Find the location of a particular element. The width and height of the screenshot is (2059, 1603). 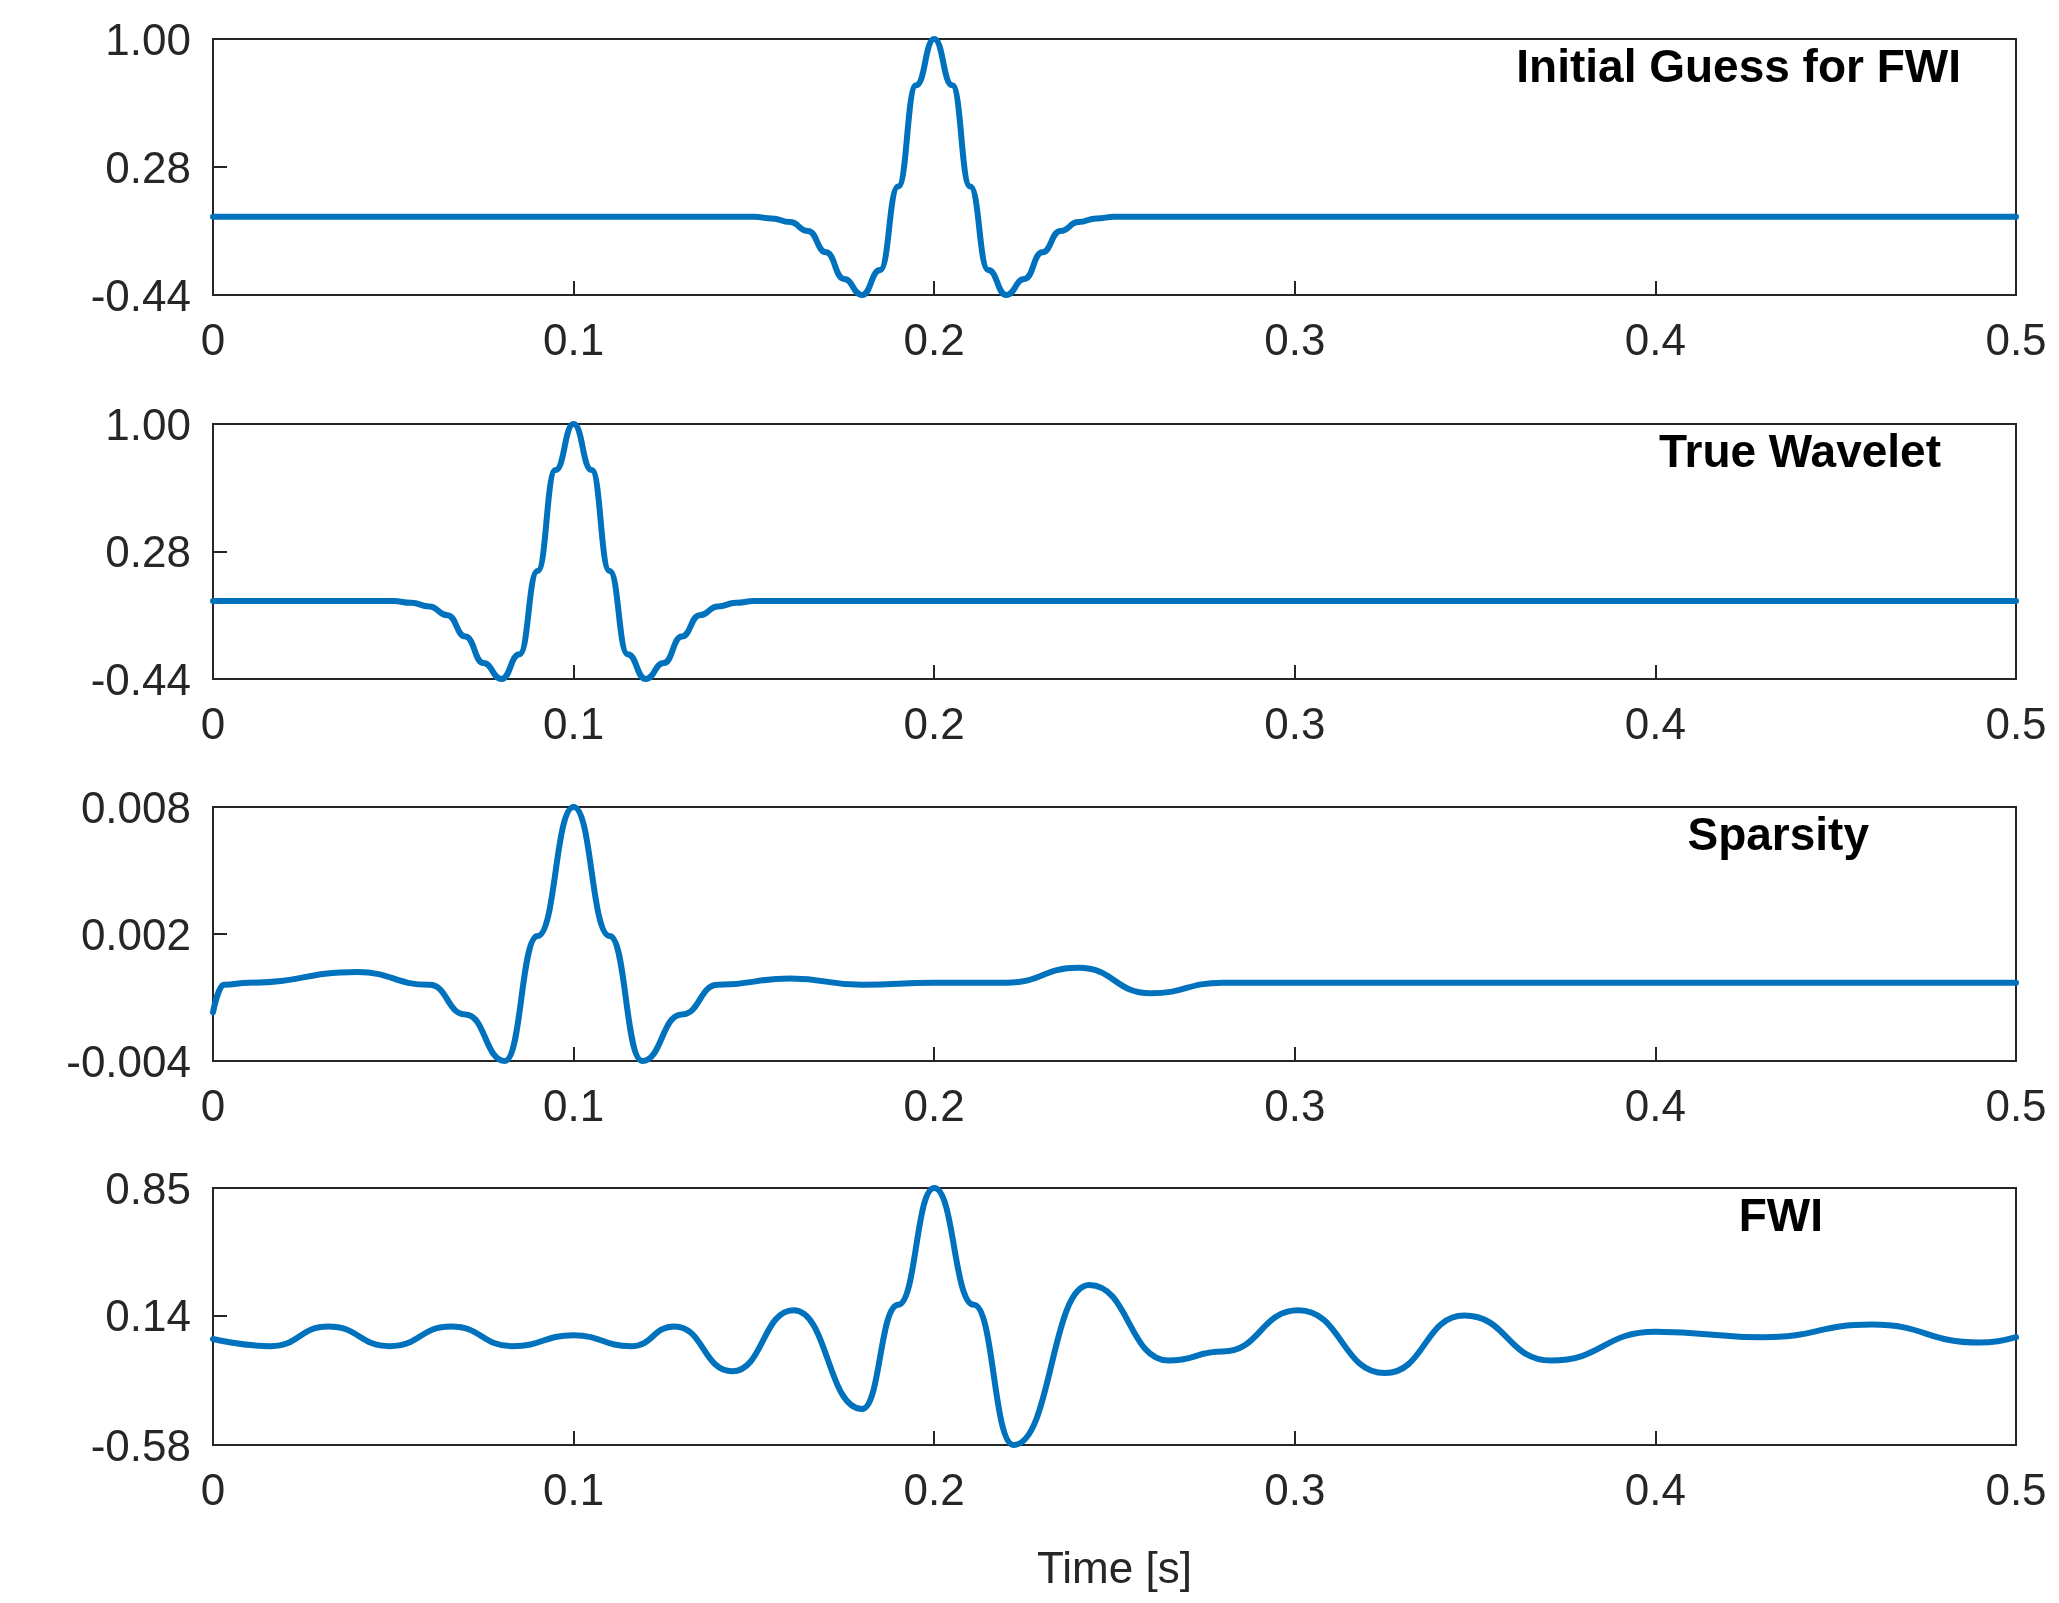

y-tick-label: 0.008 is located at coordinates (135, 807).